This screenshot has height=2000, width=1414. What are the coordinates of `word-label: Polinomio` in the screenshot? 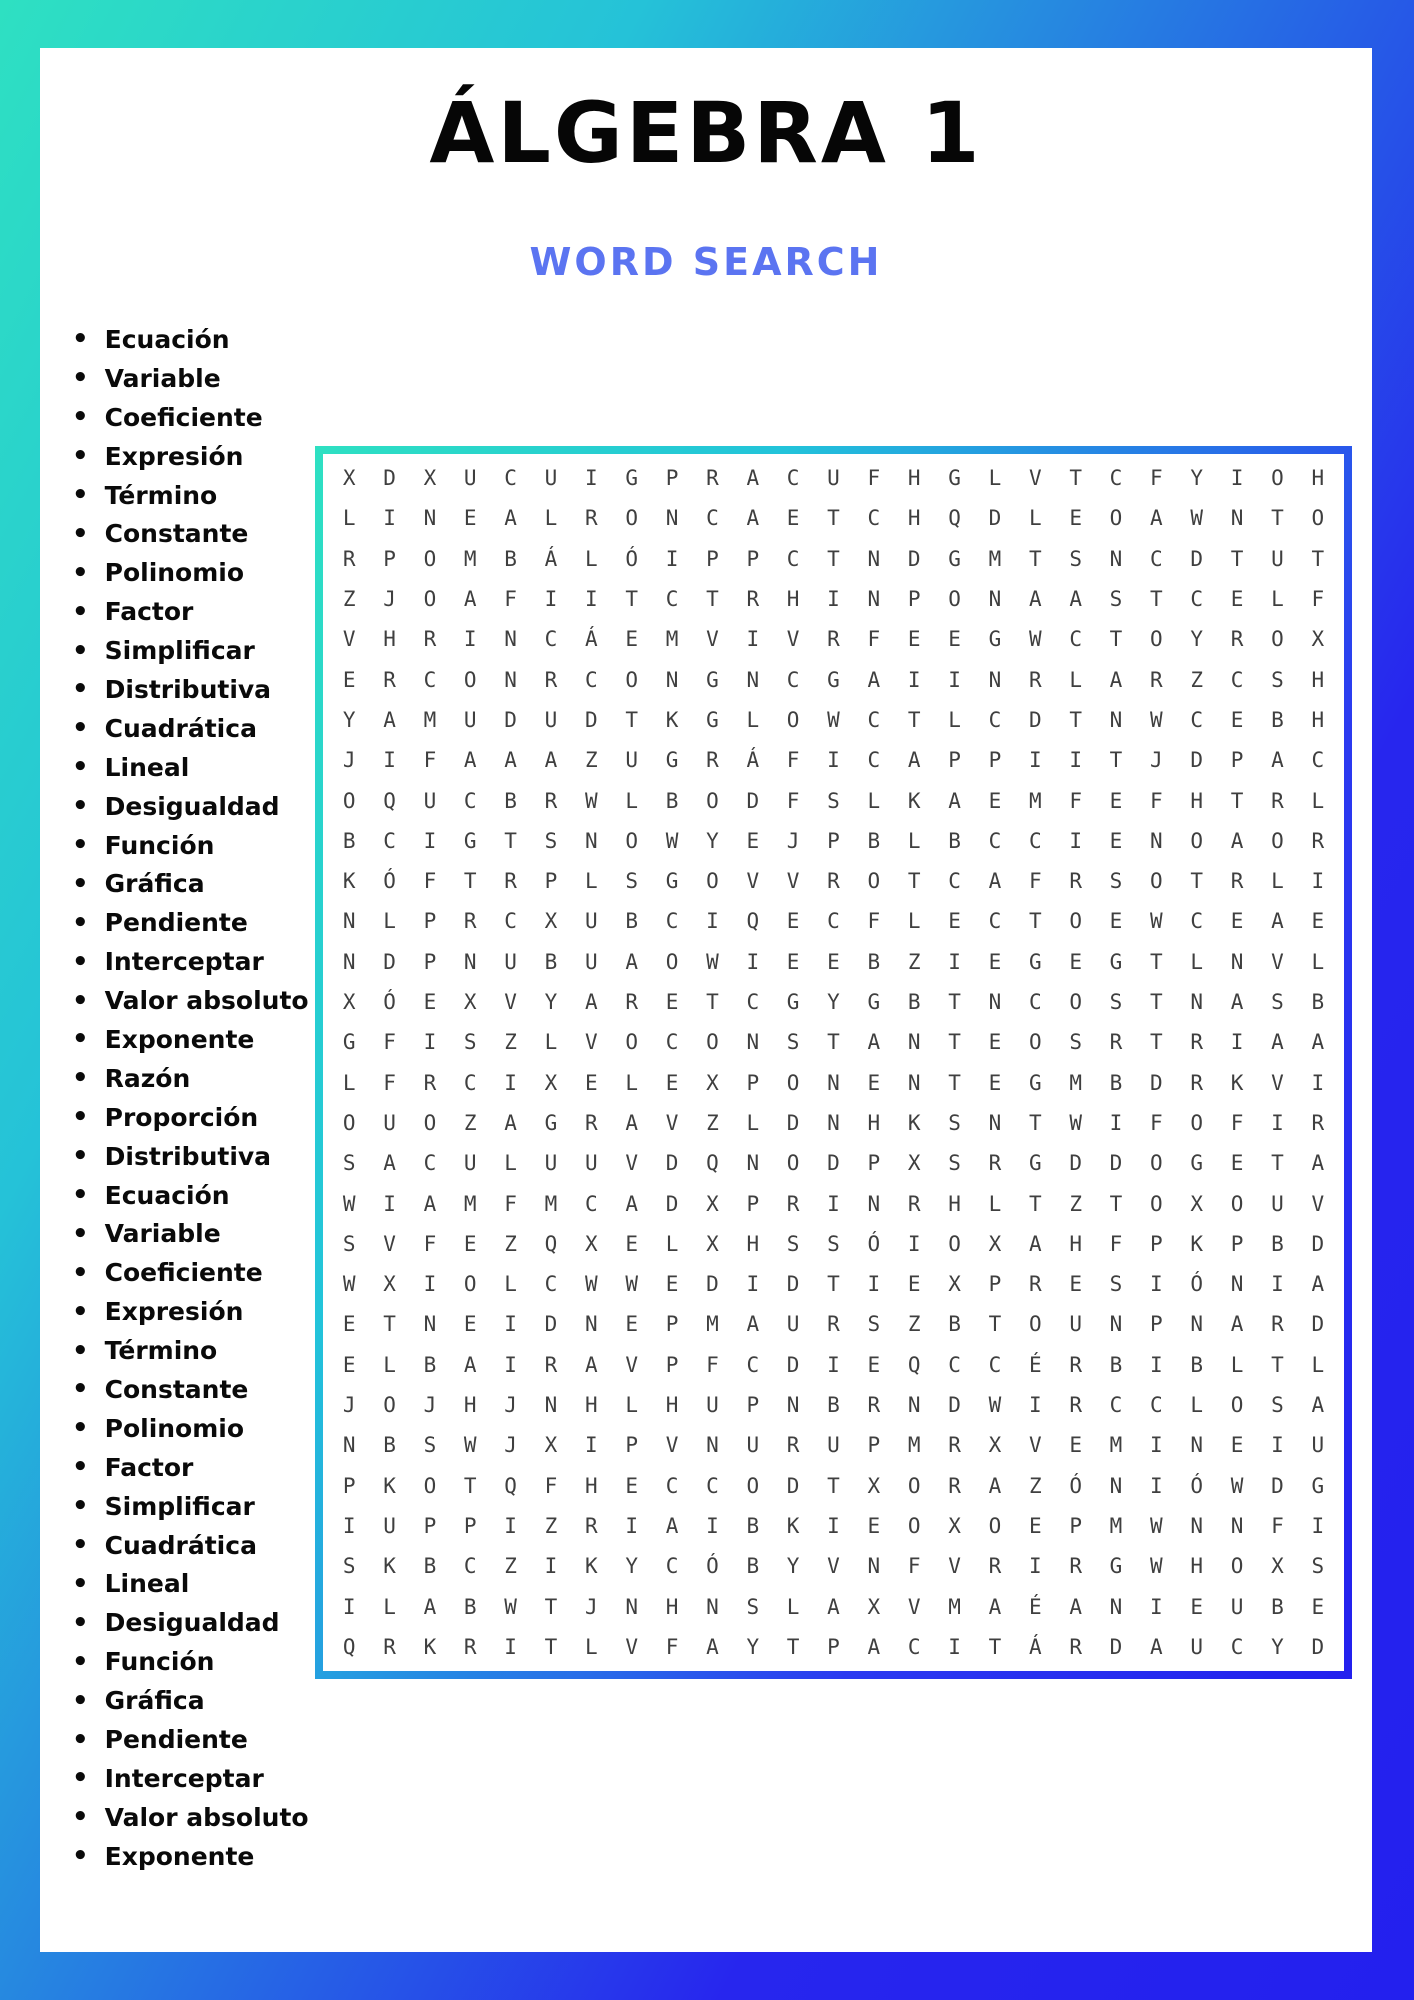 It's located at (174, 1428).